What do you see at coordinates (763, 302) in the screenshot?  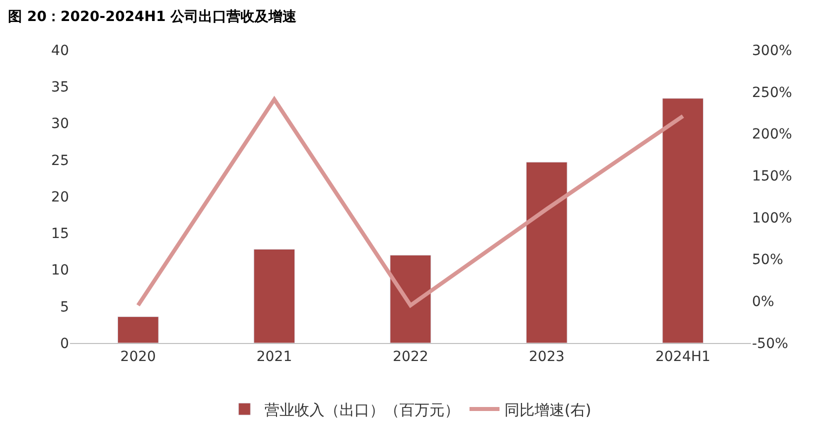 I see `y2-tick-label: 0%` at bounding box center [763, 302].